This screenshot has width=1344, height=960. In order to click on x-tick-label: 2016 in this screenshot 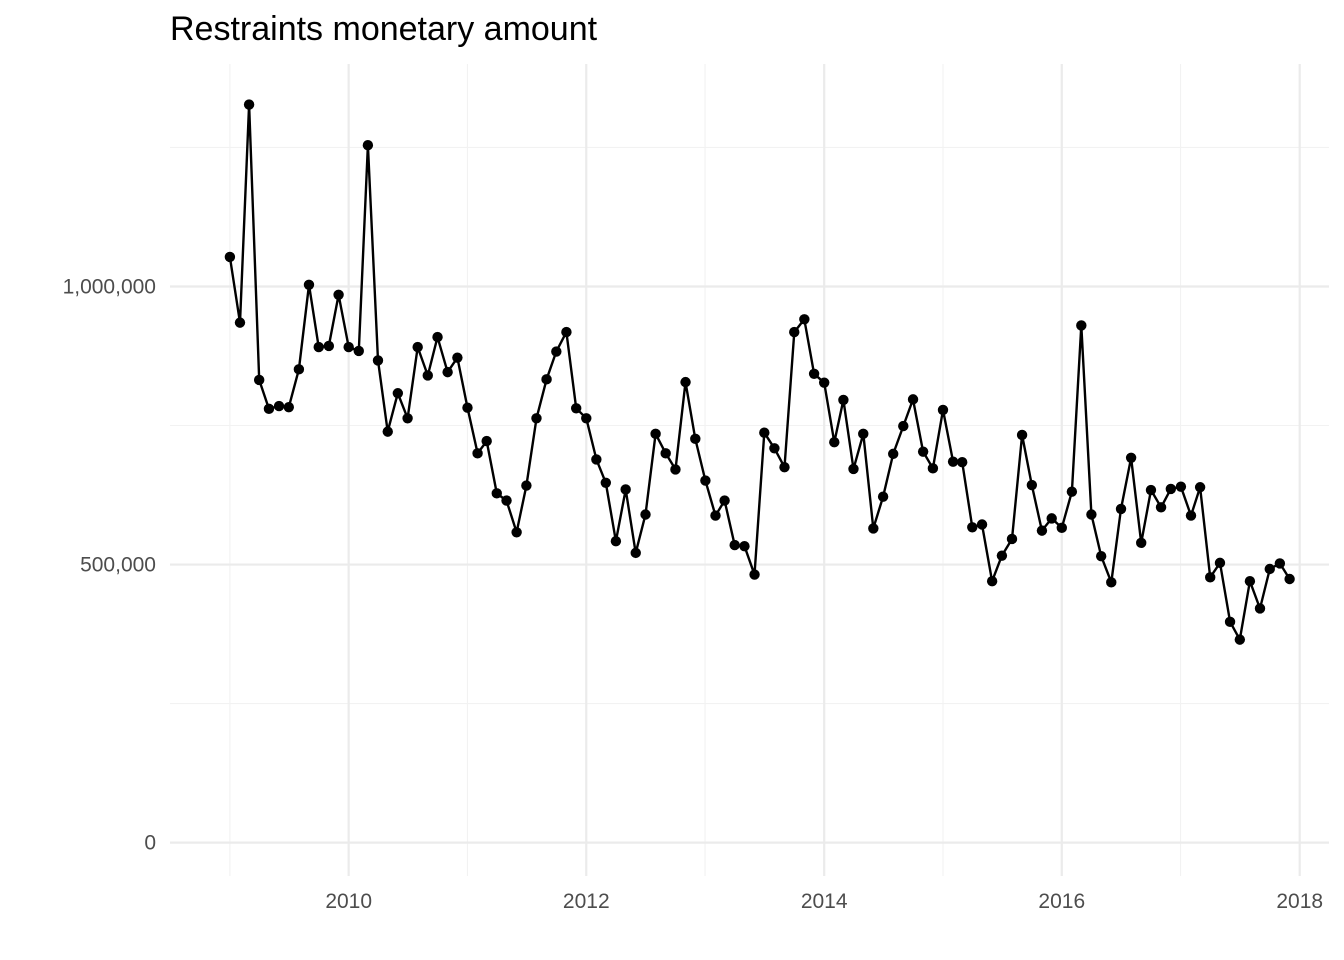, I will do `click(1061, 901)`.